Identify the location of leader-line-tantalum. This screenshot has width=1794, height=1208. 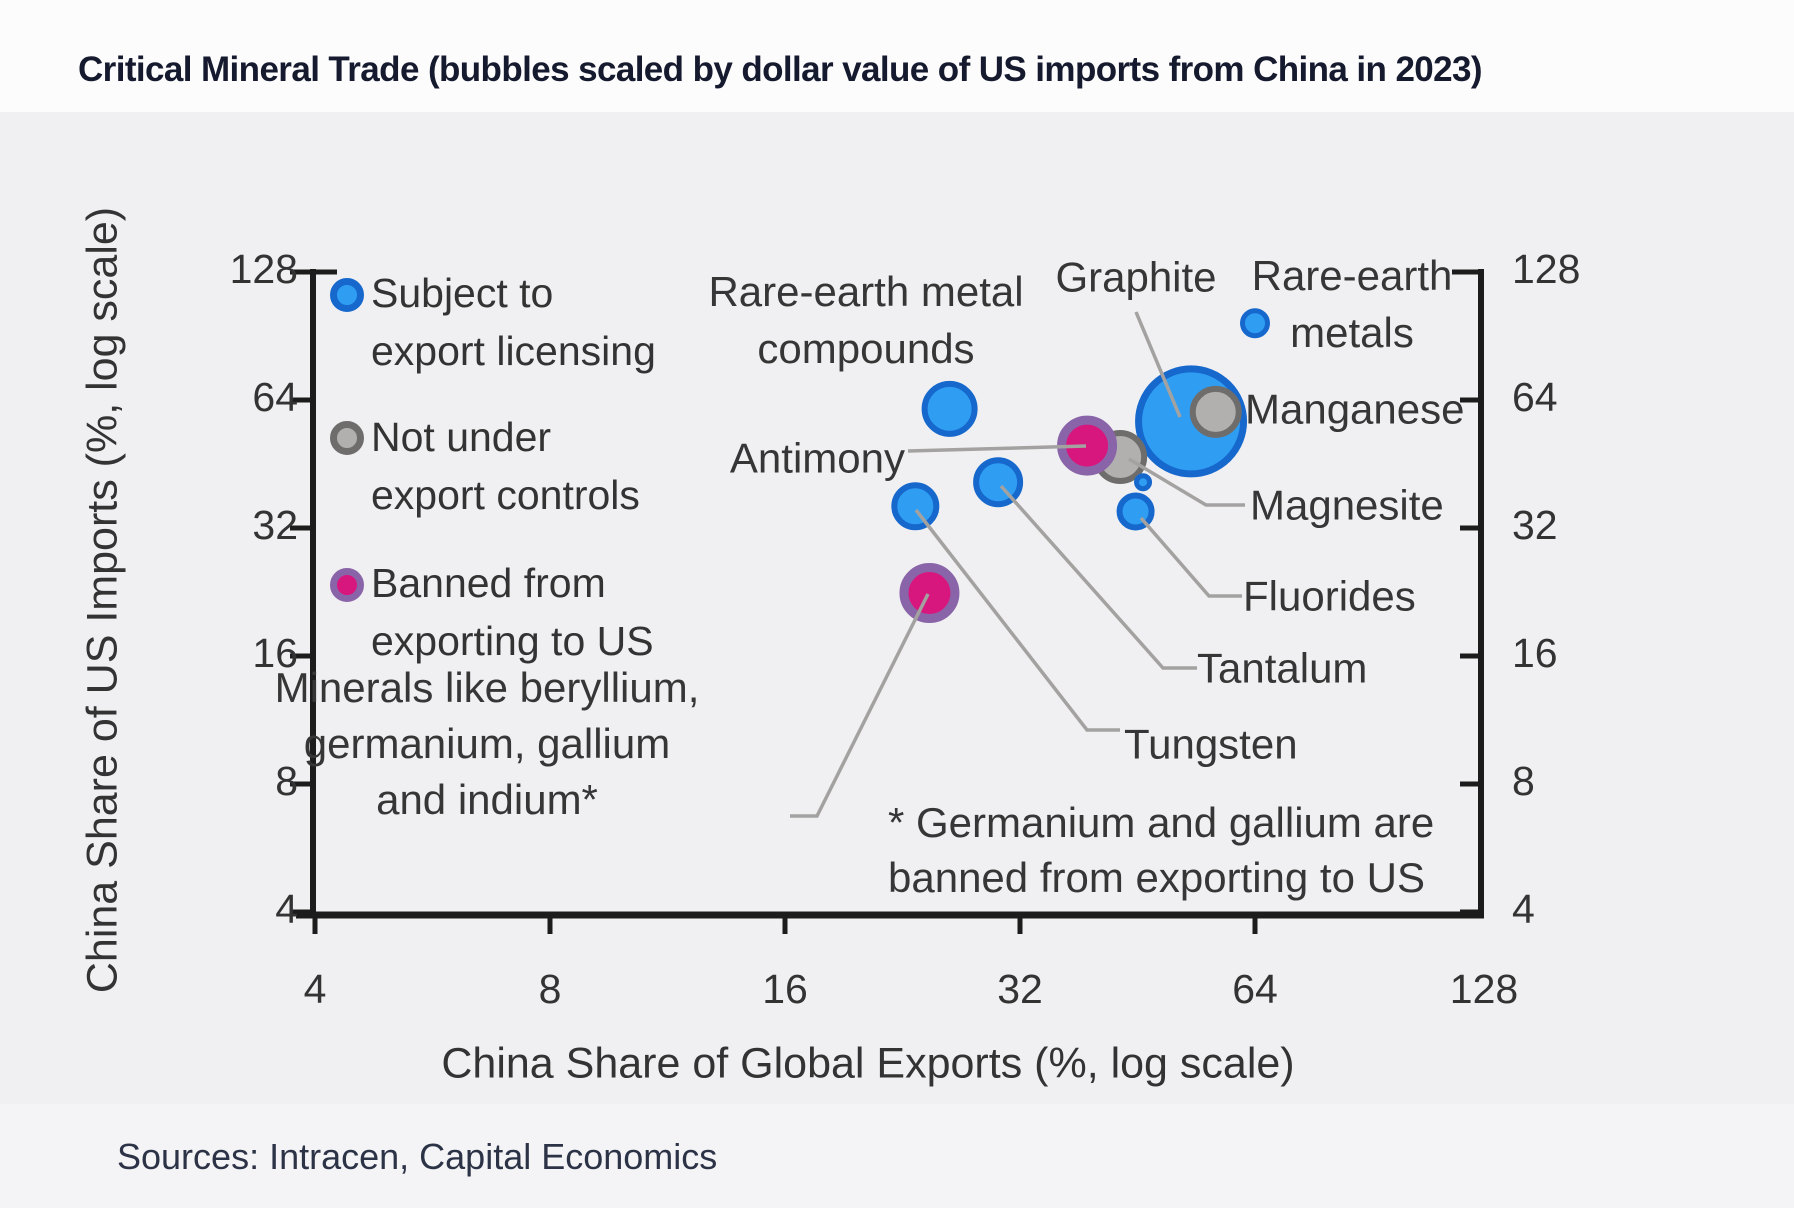
(1098, 577).